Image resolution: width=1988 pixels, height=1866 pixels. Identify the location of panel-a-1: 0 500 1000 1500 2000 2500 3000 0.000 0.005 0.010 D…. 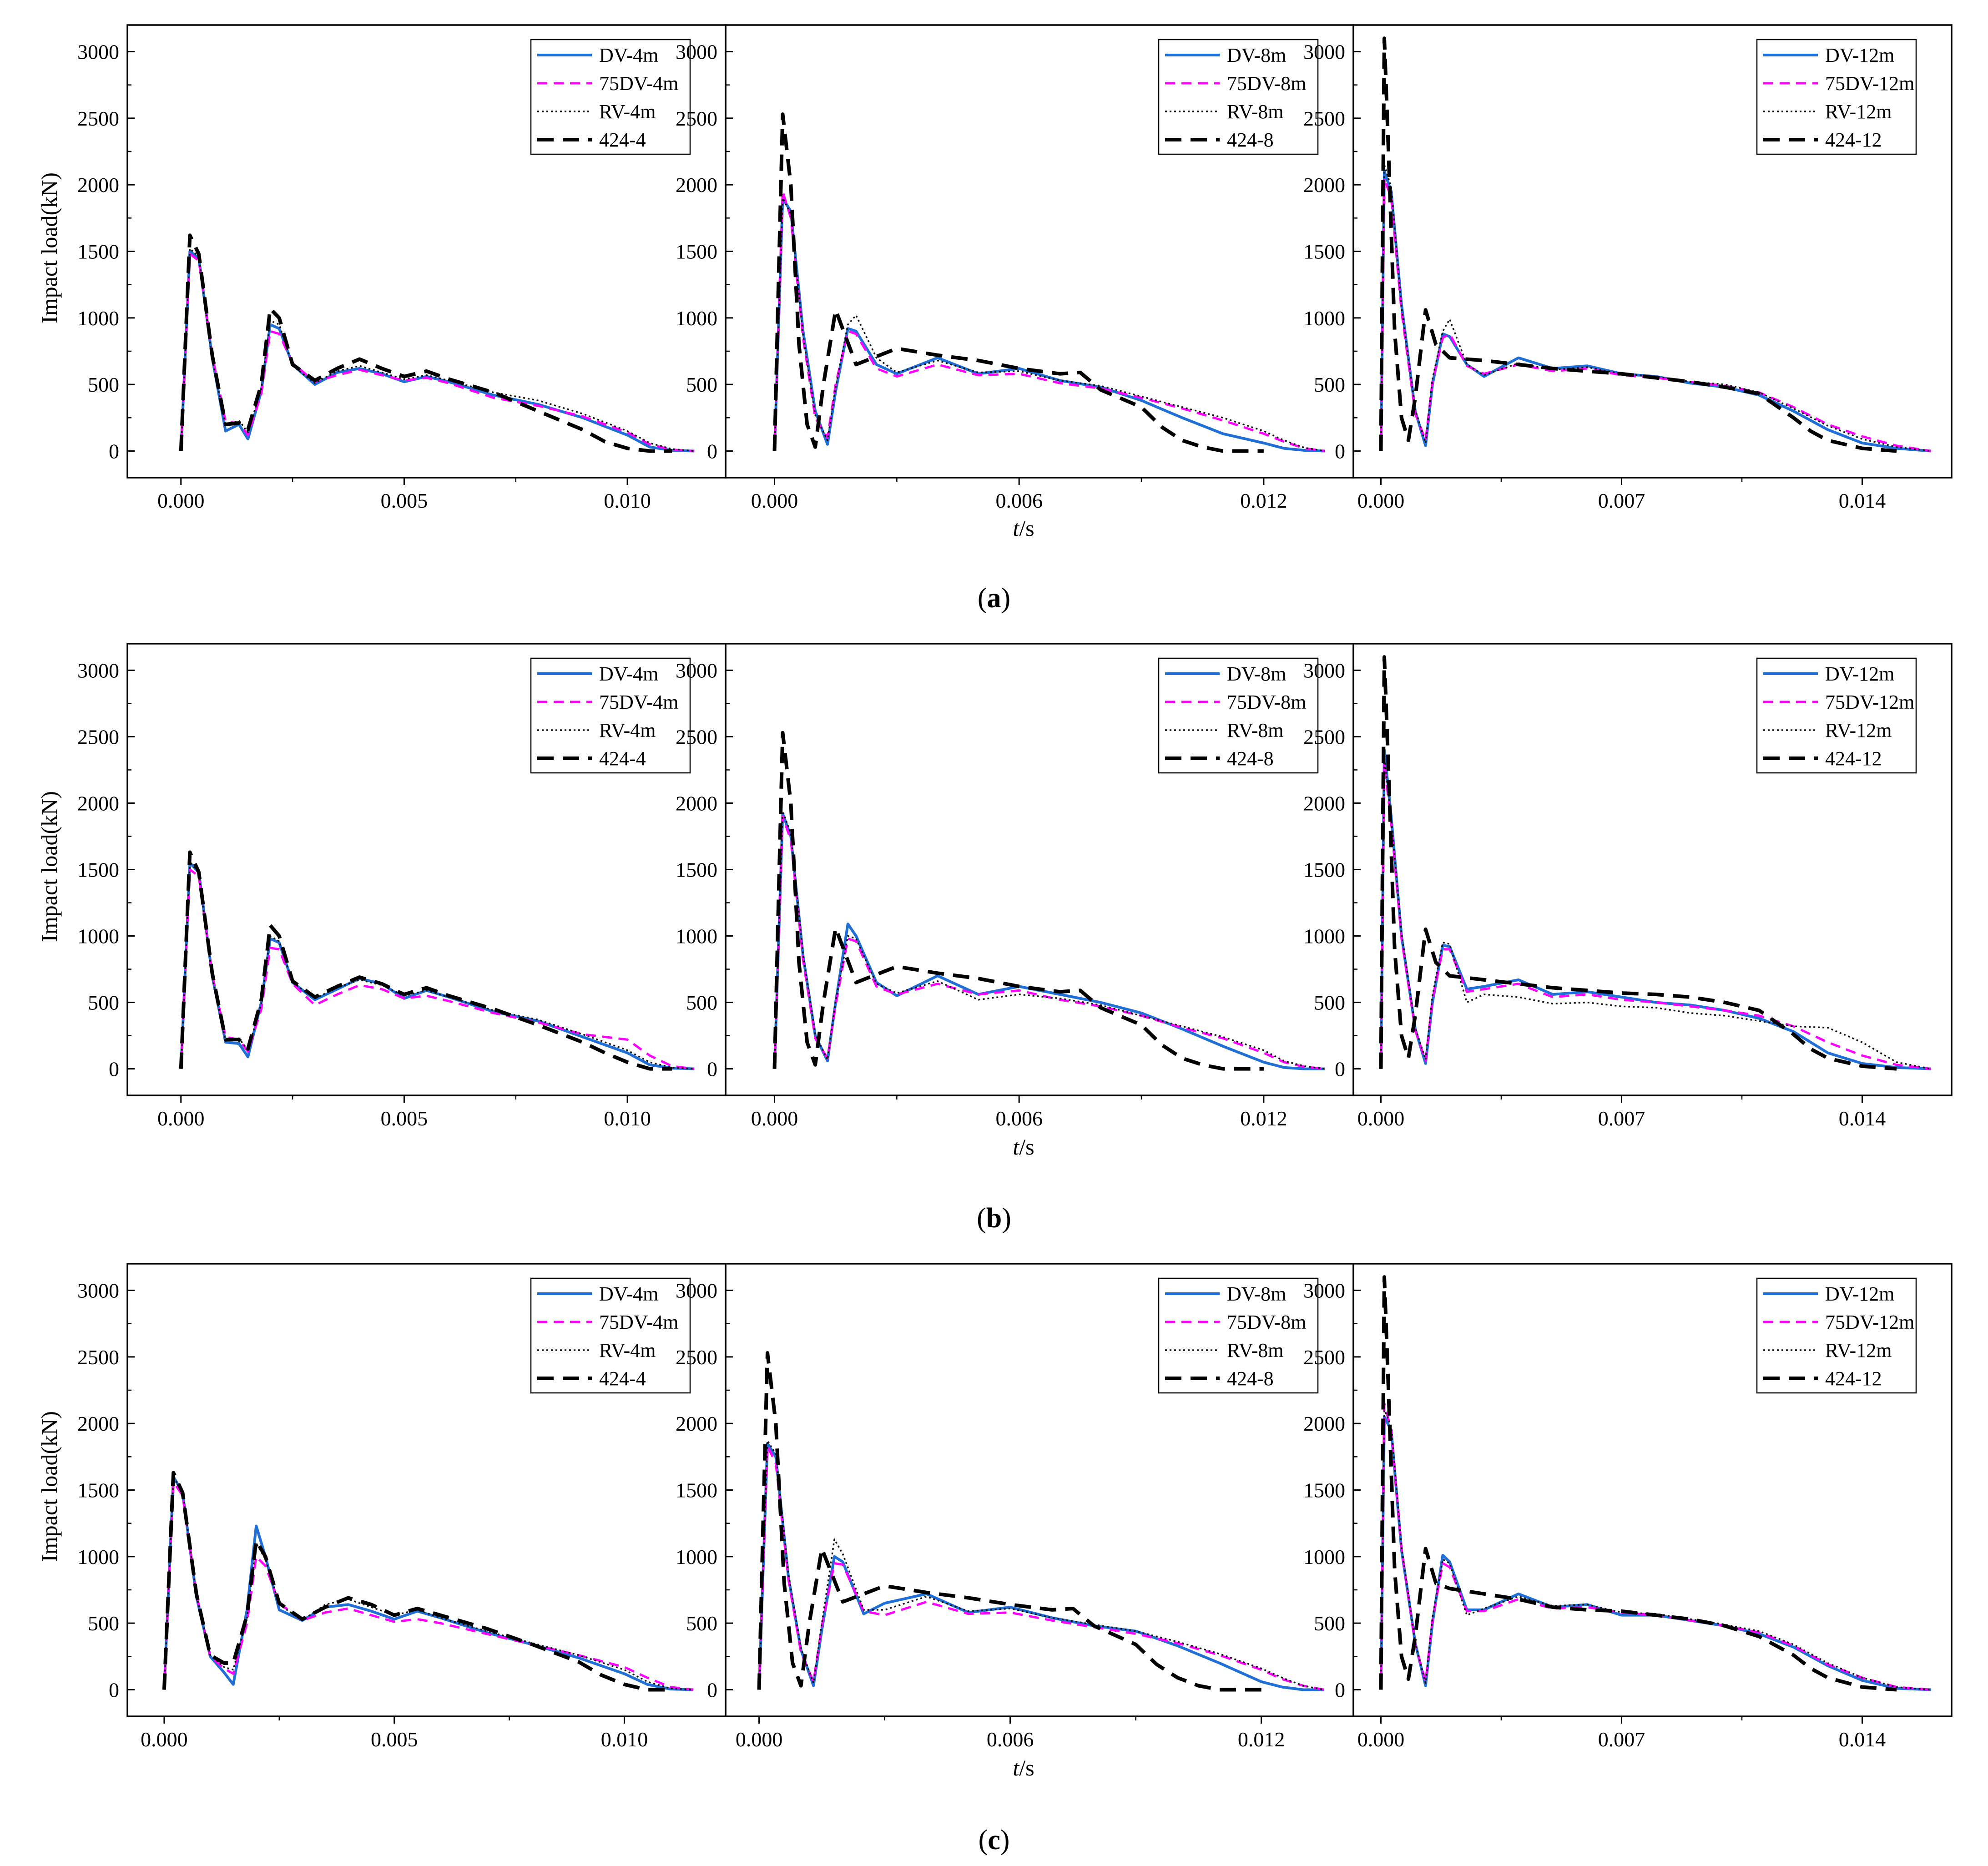
(402, 268).